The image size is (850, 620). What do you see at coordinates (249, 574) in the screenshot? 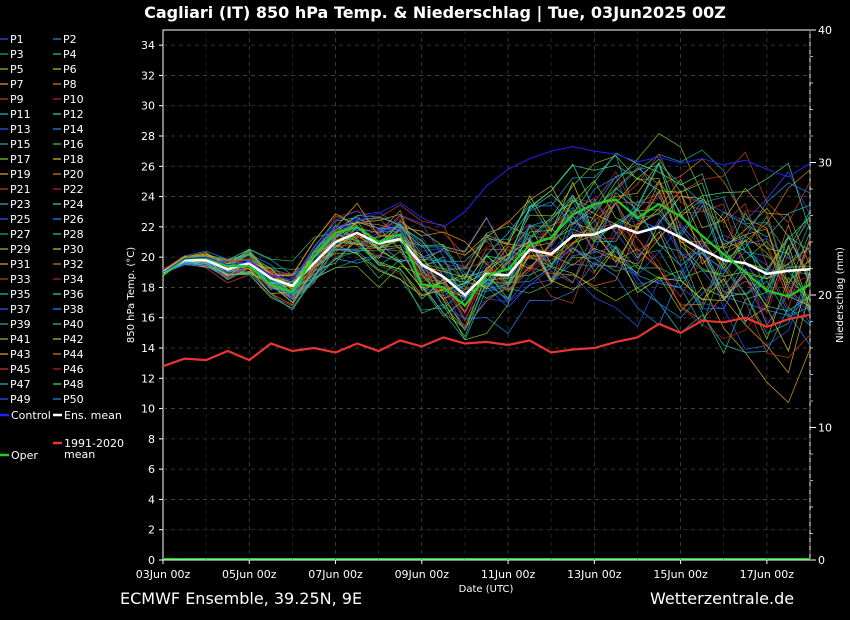
I see `x-tick-label: 05Jun 00z` at bounding box center [249, 574].